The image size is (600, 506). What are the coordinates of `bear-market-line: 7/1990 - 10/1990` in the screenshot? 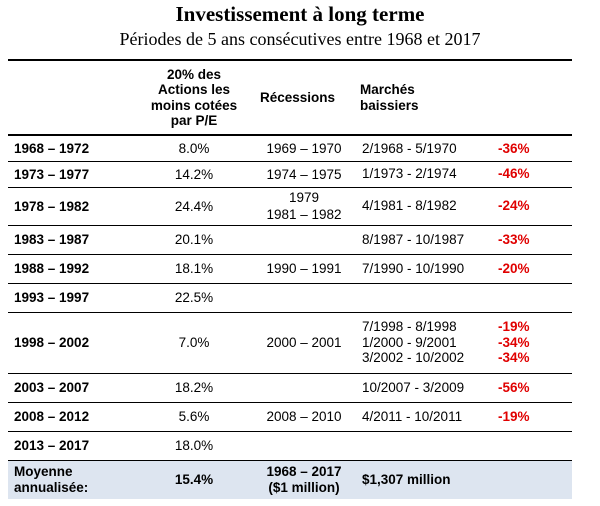 It's located at (413, 268).